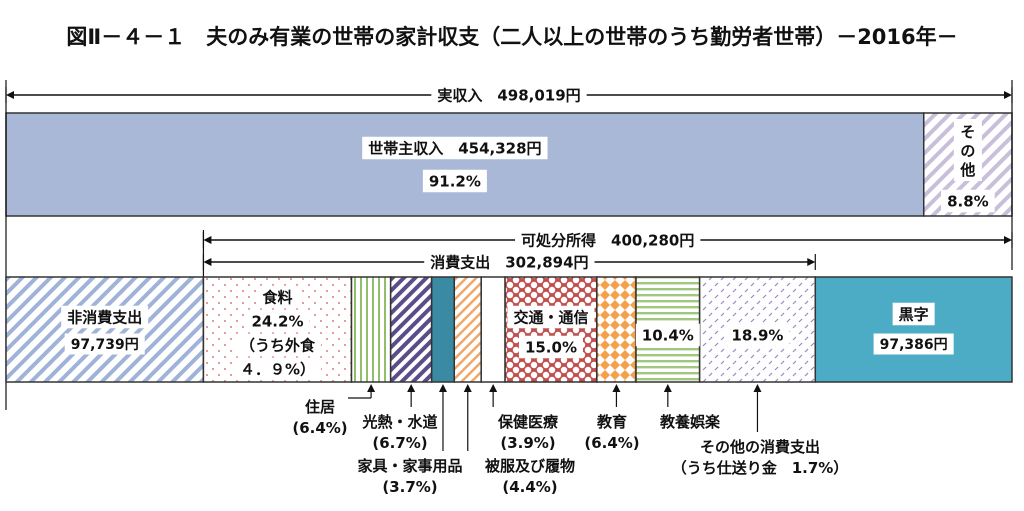 This screenshot has height=511, width=1024. What do you see at coordinates (1008, 95) in the screenshot?
I see `real-income-arrow-head-right` at bounding box center [1008, 95].